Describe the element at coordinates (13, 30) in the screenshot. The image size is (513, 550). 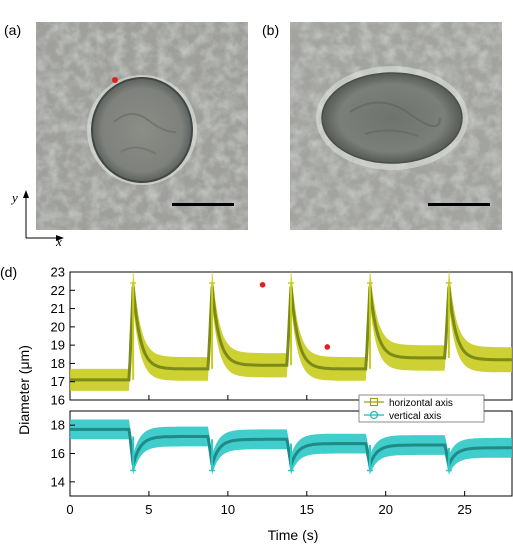
I see `panel-label-a: (a)` at that location.